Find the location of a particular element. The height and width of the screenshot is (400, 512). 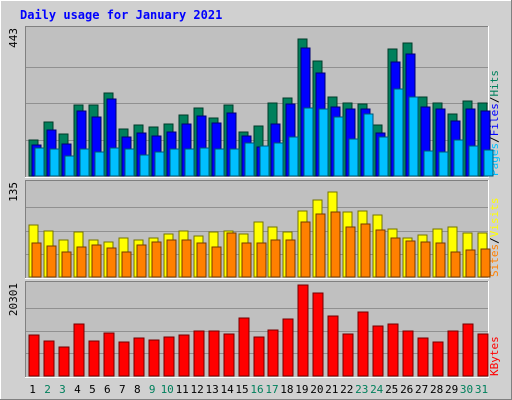

day-label: 6 is located at coordinates (107, 389).